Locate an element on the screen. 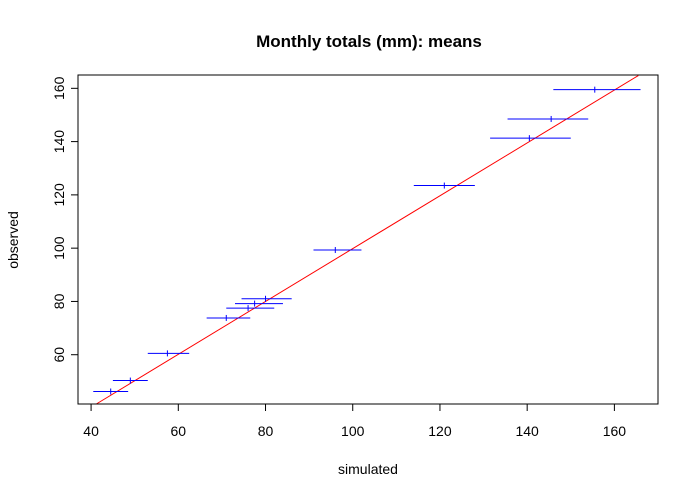 This screenshot has width=700, height=500. x-tick-label: 100 is located at coordinates (353, 431).